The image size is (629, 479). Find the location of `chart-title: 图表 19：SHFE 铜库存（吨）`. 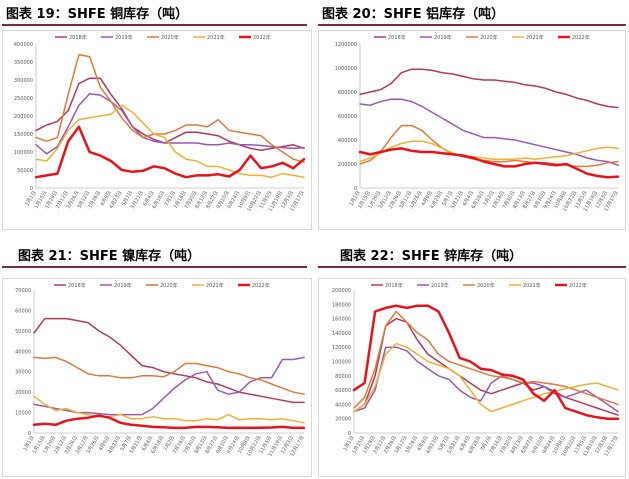

chart-title: 图表 19：SHFE 铜库存（吨） is located at coordinates (97, 14).